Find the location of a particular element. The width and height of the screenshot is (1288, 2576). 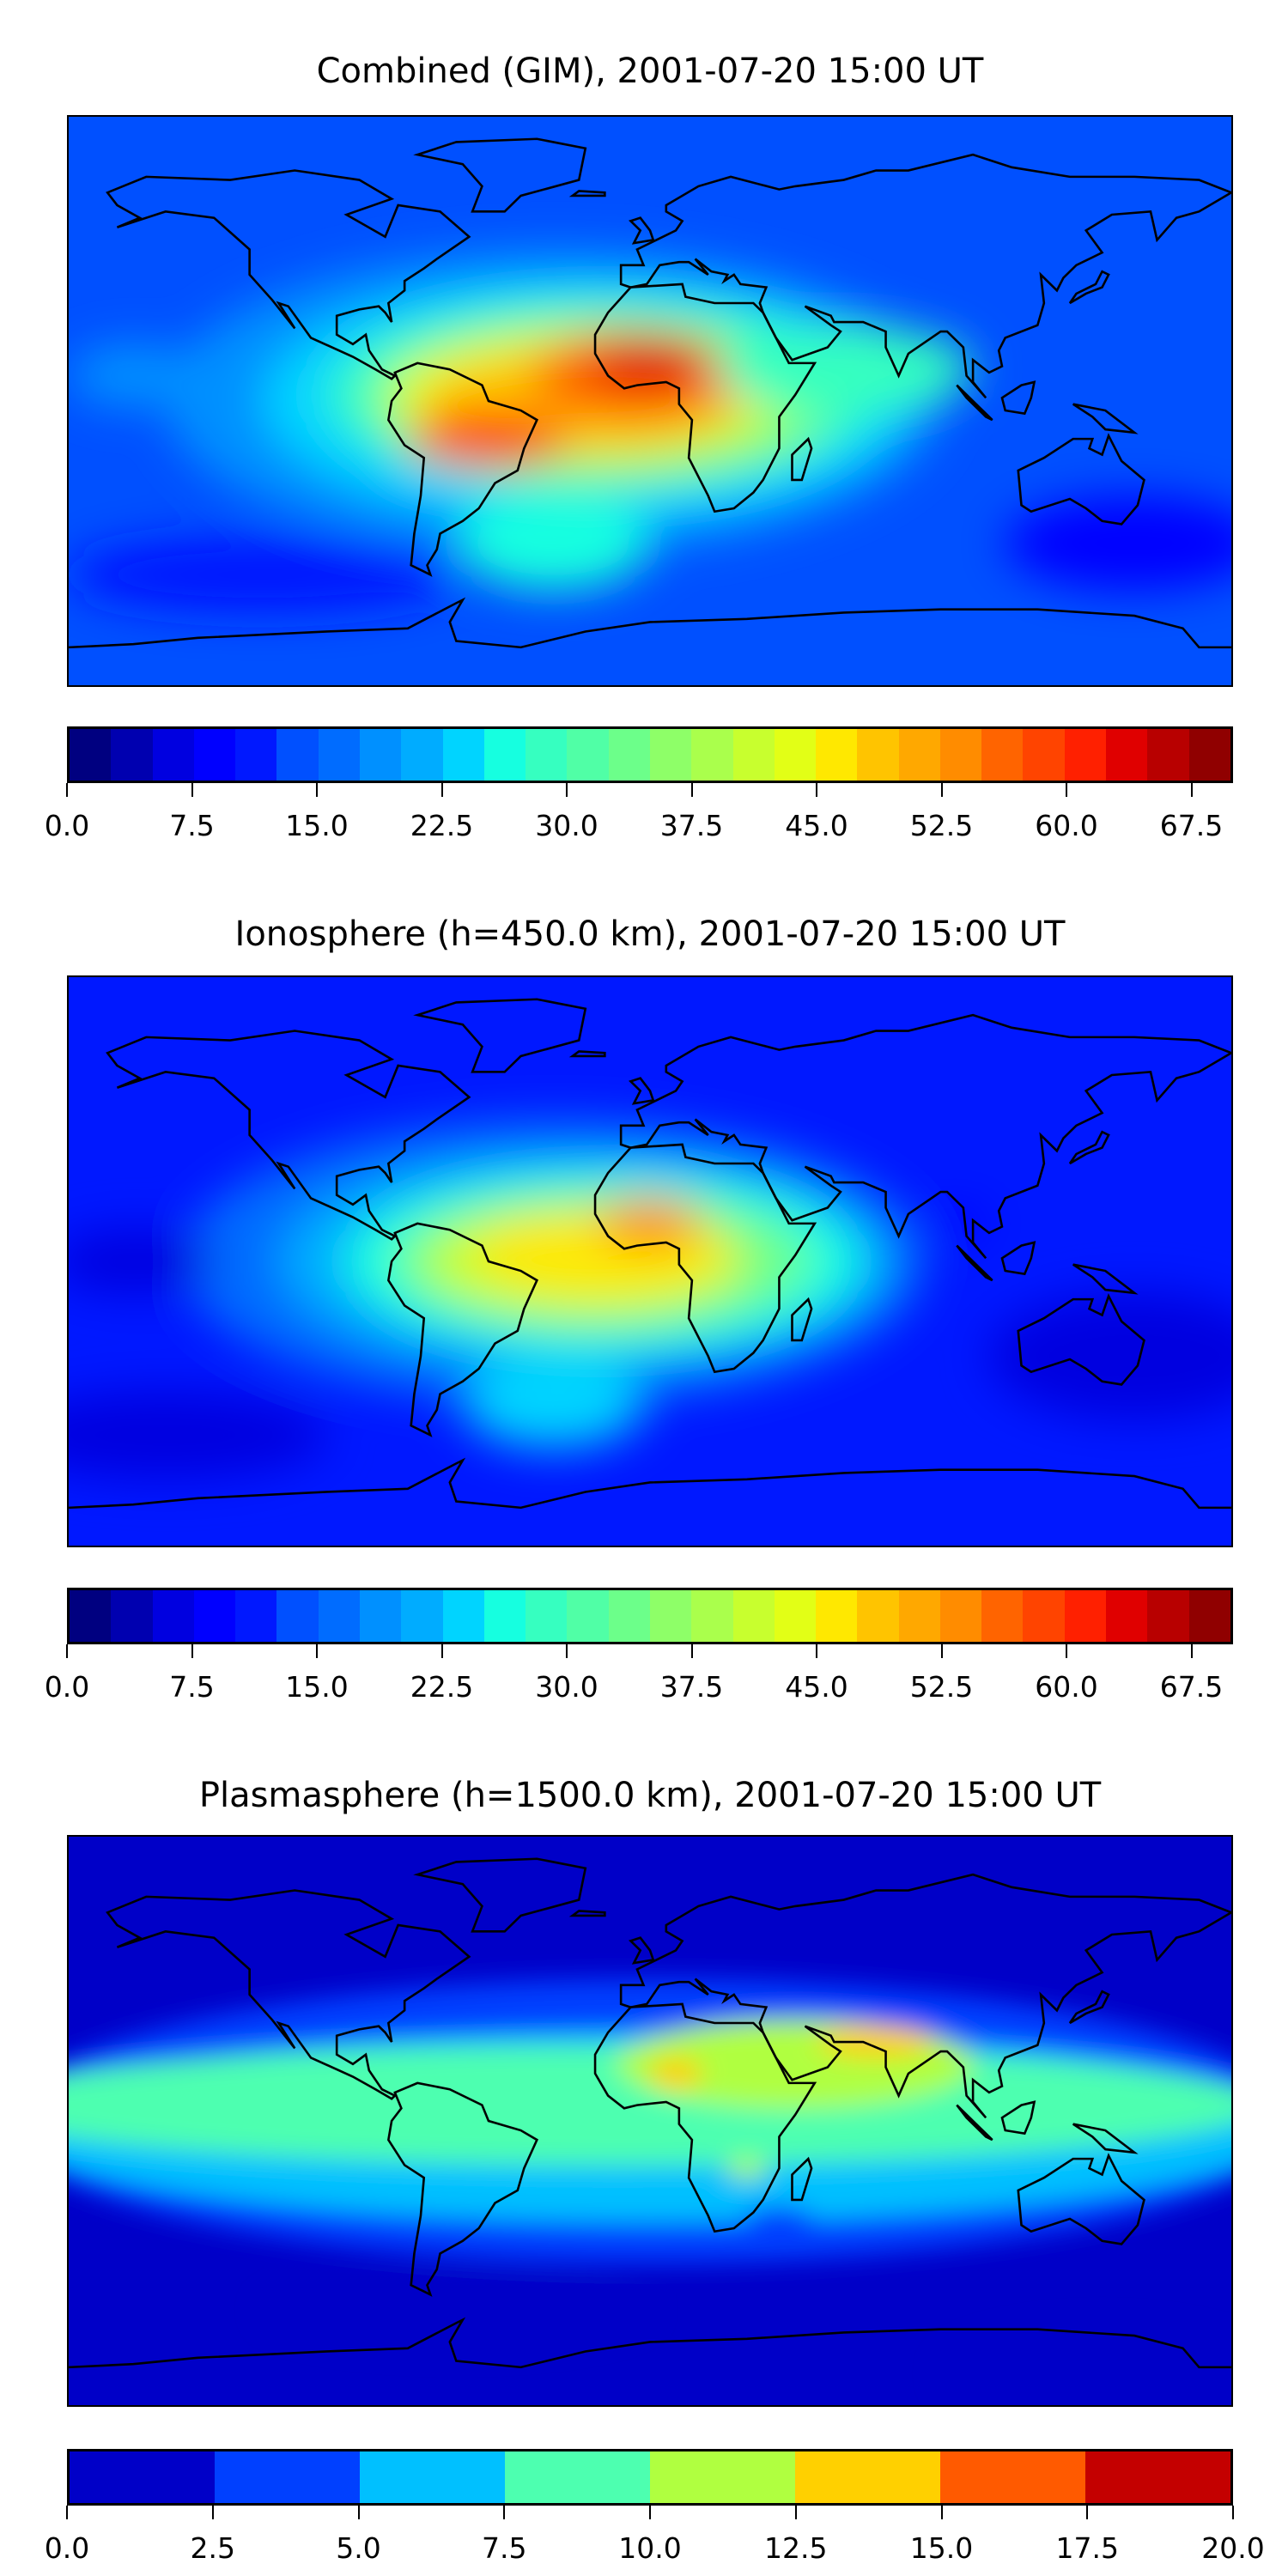

colorbar-tick-label: 60.0 is located at coordinates (1067, 1687).